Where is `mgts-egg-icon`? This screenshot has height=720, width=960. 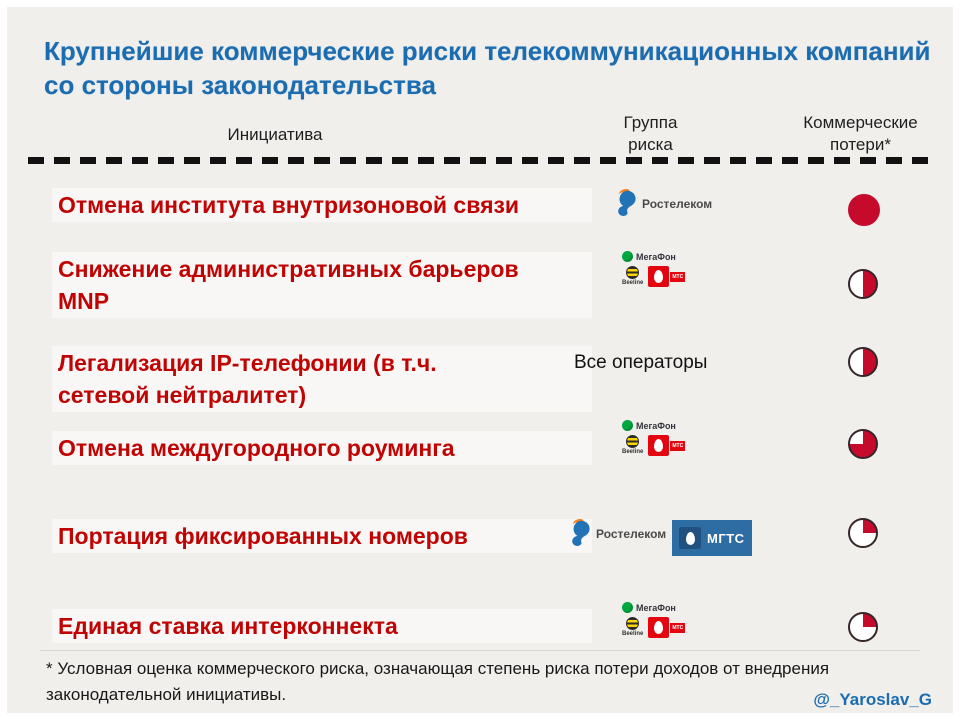
mgts-egg-icon is located at coordinates (690, 538).